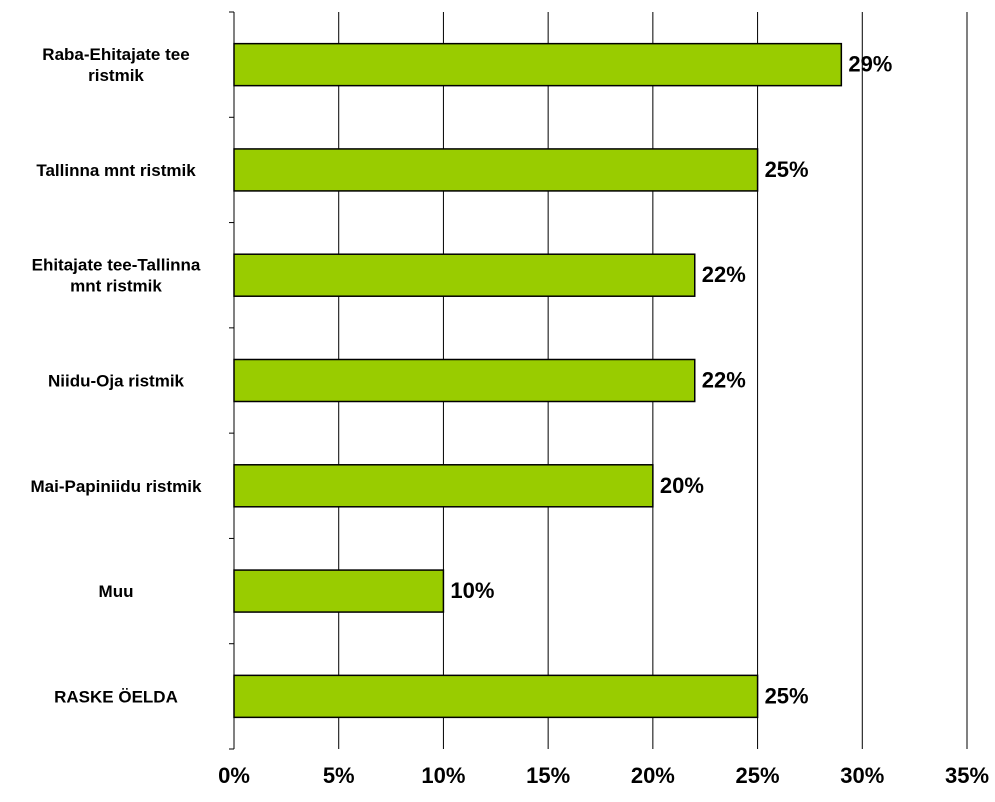 This screenshot has width=995, height=802. I want to click on category-label-line: Niidu-Oja ristmik, so click(116, 381).